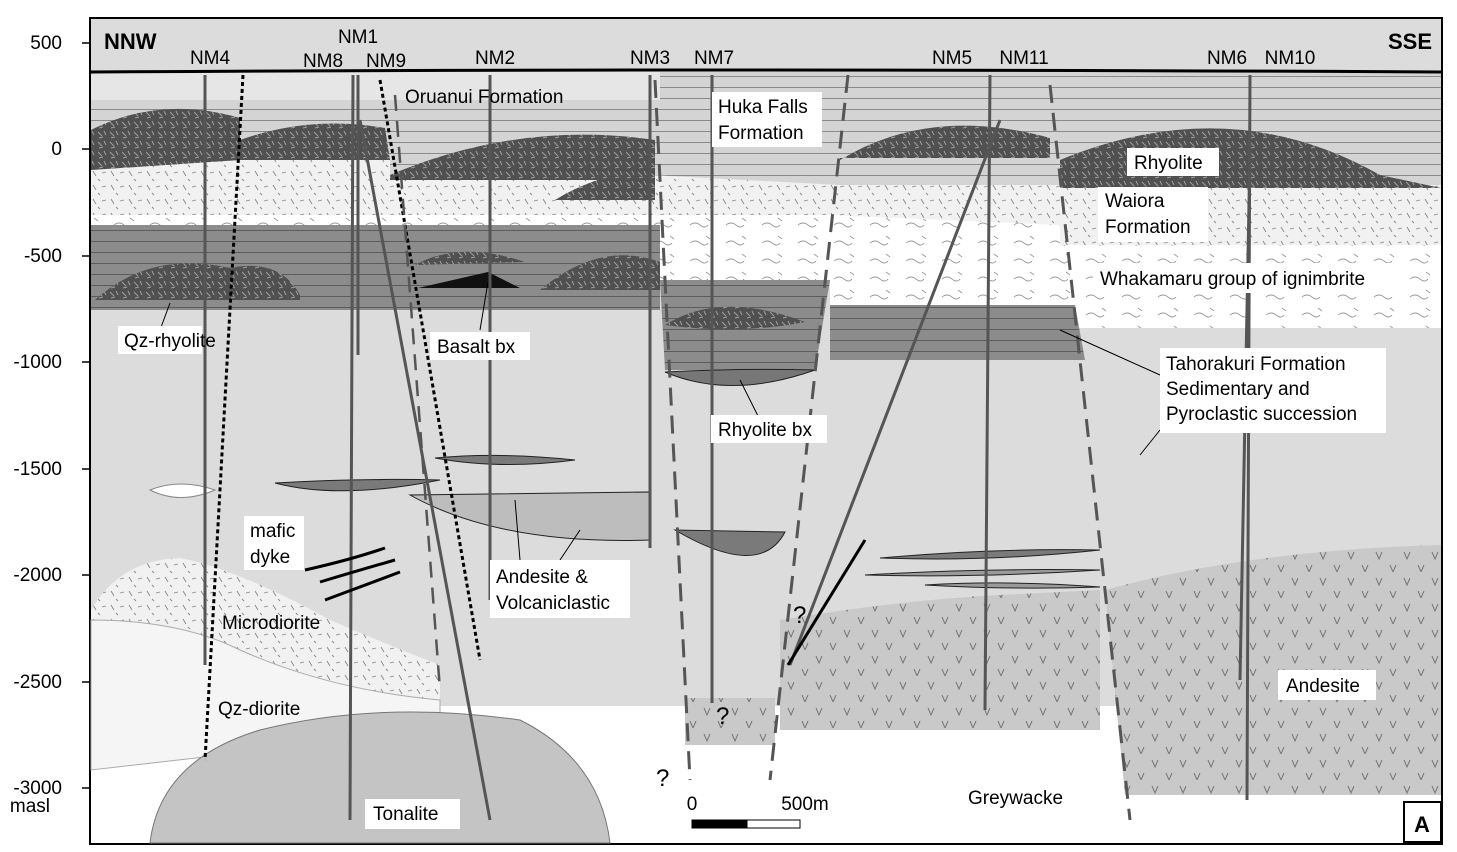 The height and width of the screenshot is (852, 1457). What do you see at coordinates (650, 58) in the screenshot?
I see `well-label-nm3: NM3` at bounding box center [650, 58].